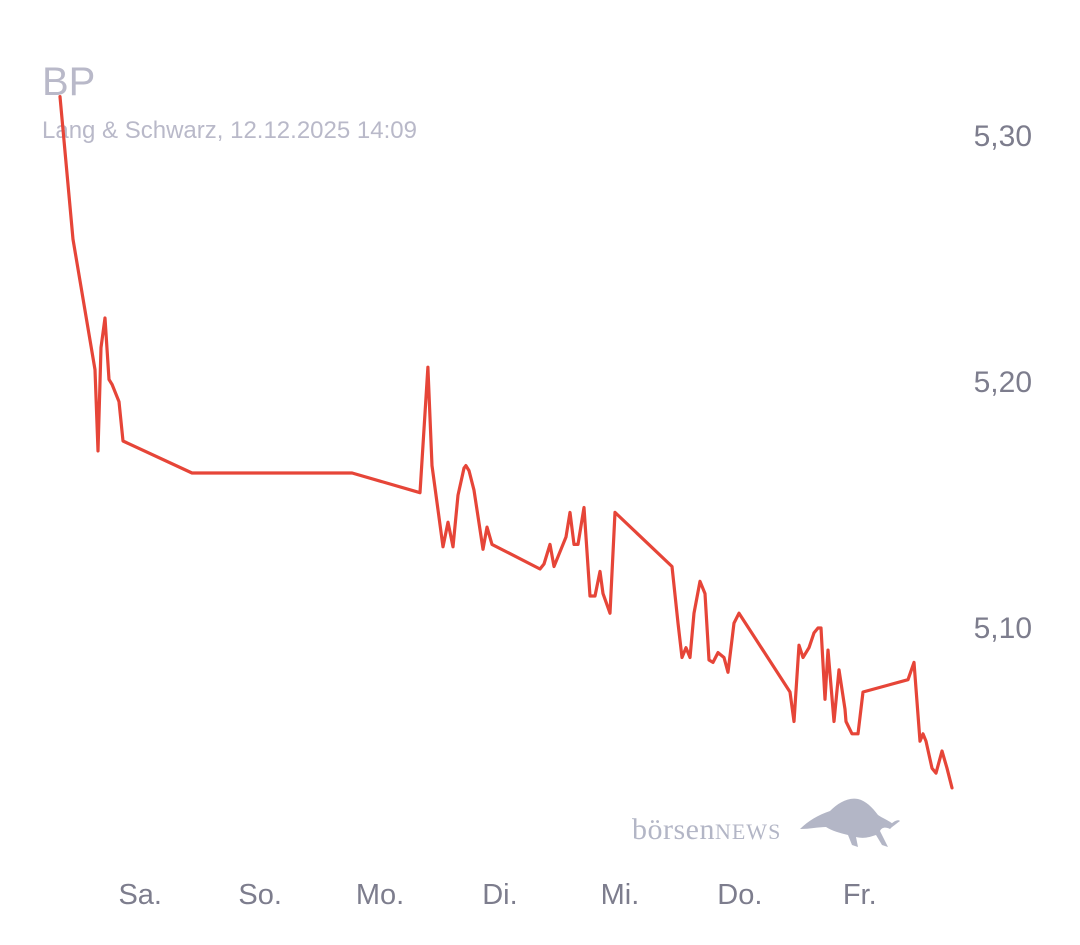  I want to click on chart-title: BP, so click(69, 82).